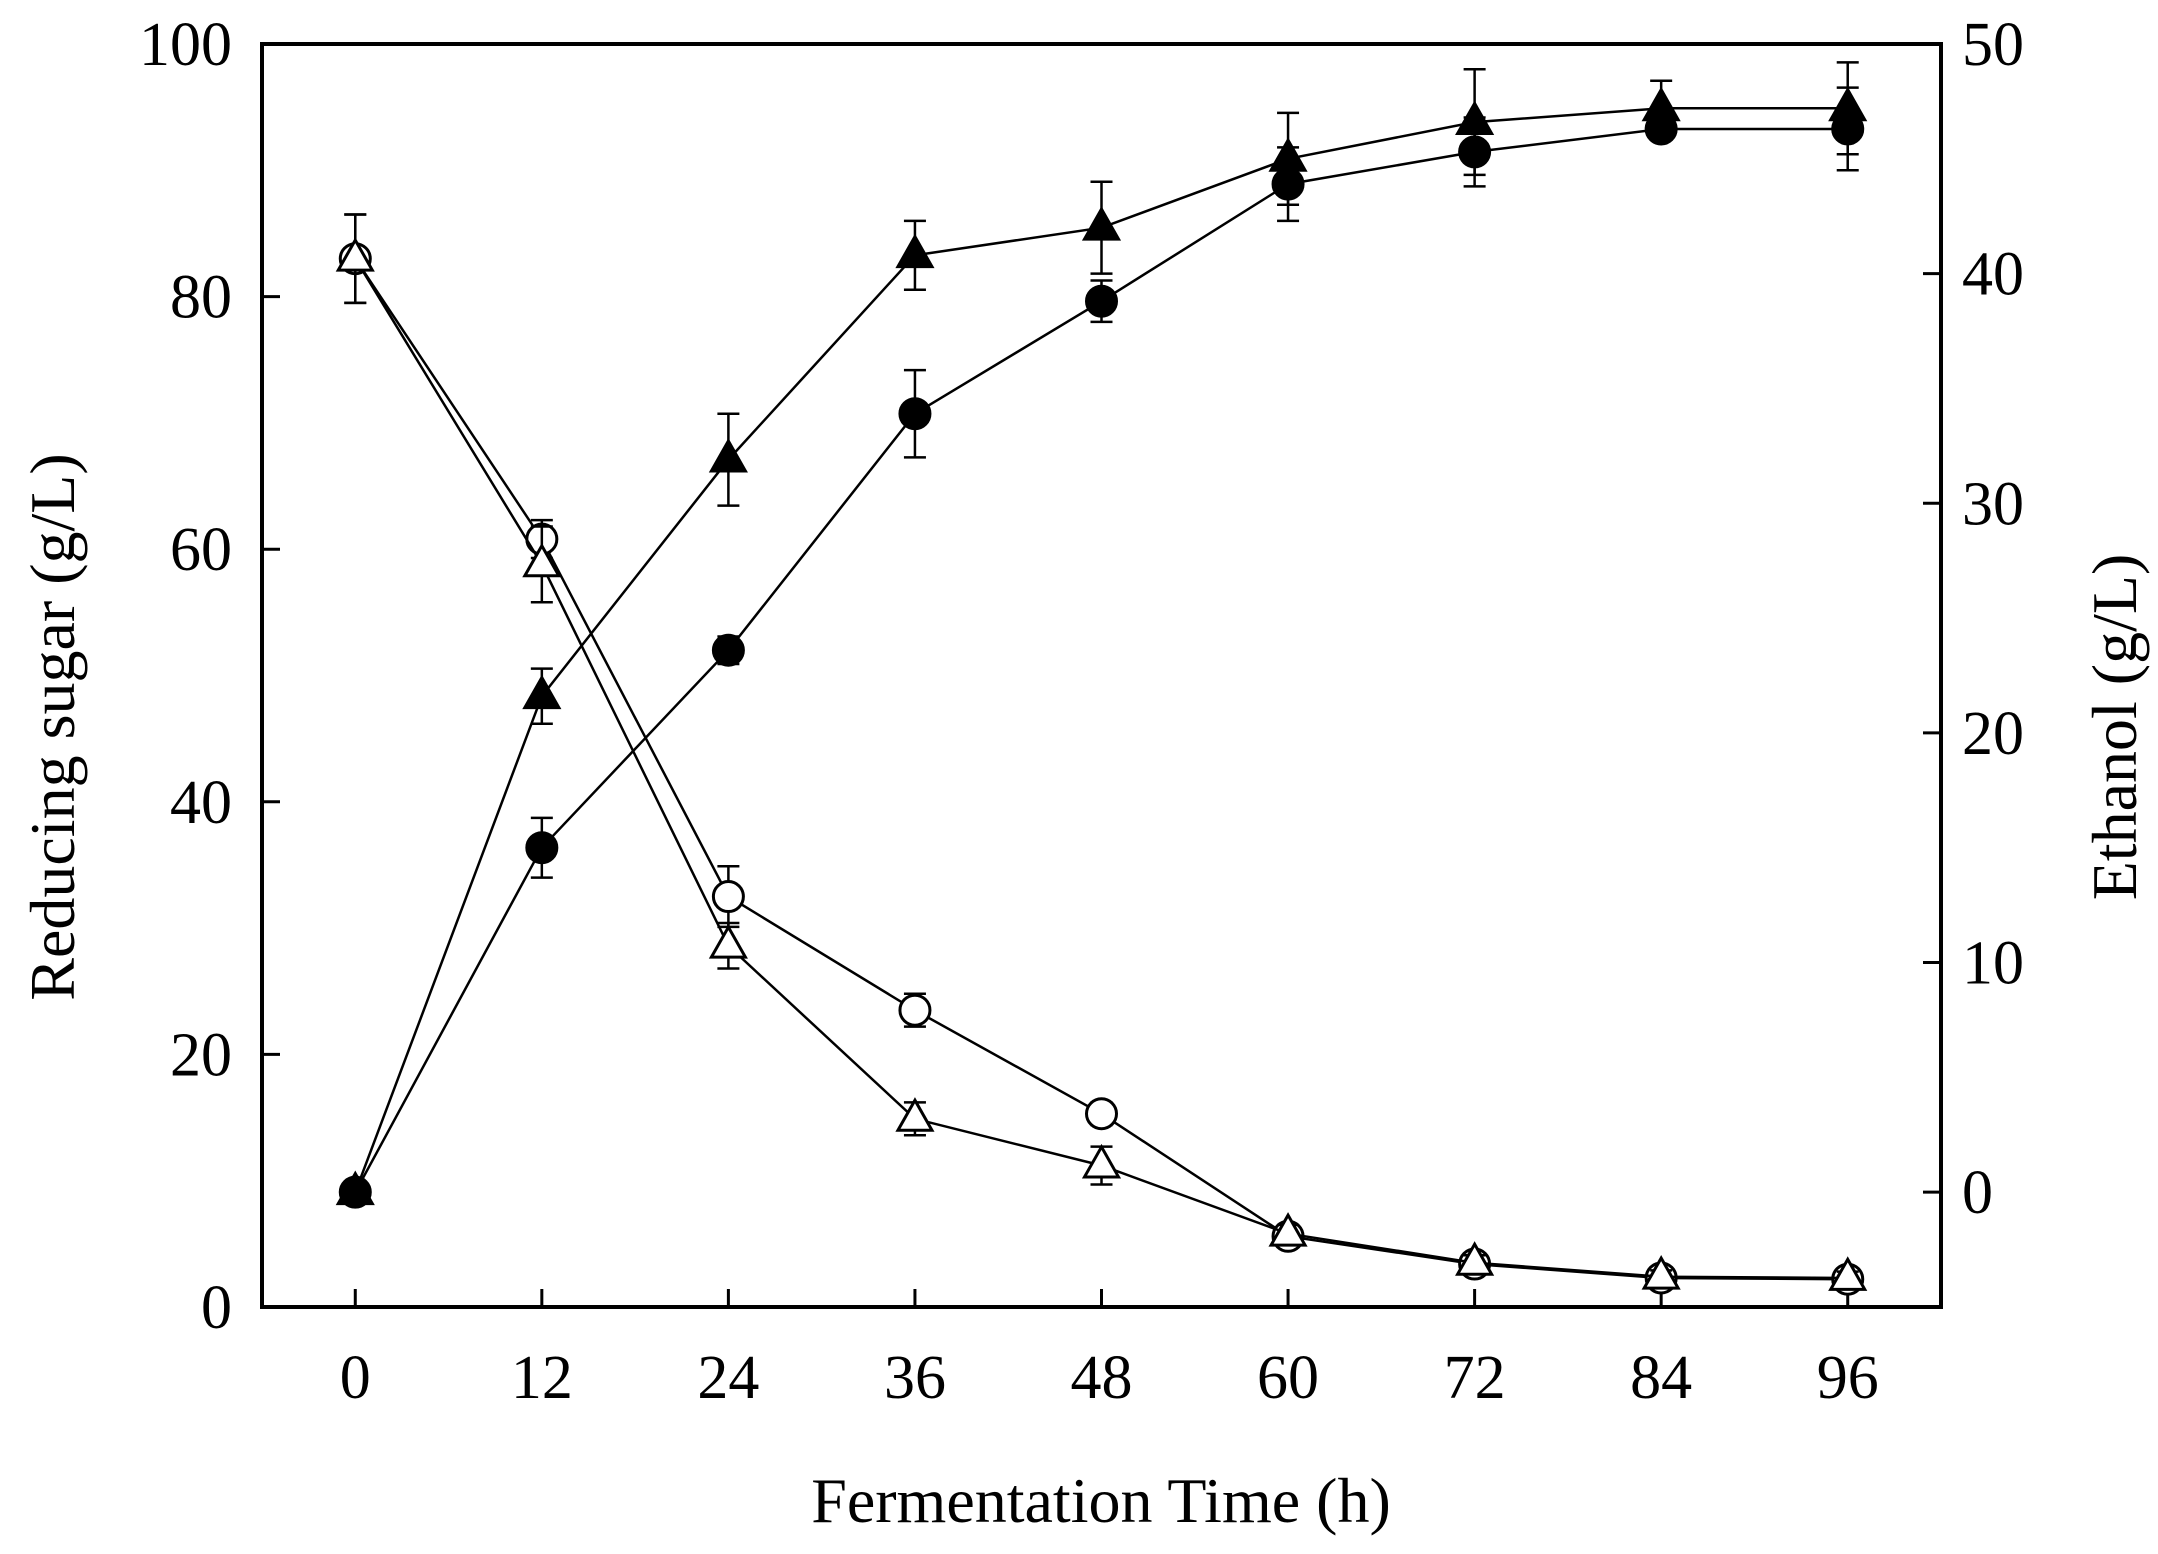 The height and width of the screenshot is (1554, 2158). I want to click on x-tick-label: 48, so click(1102, 1378).